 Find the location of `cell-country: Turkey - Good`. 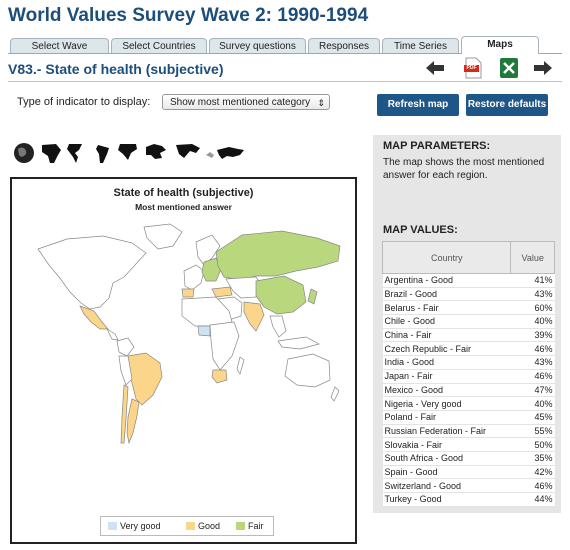

cell-country: Turkey - Good is located at coordinates (446, 499).